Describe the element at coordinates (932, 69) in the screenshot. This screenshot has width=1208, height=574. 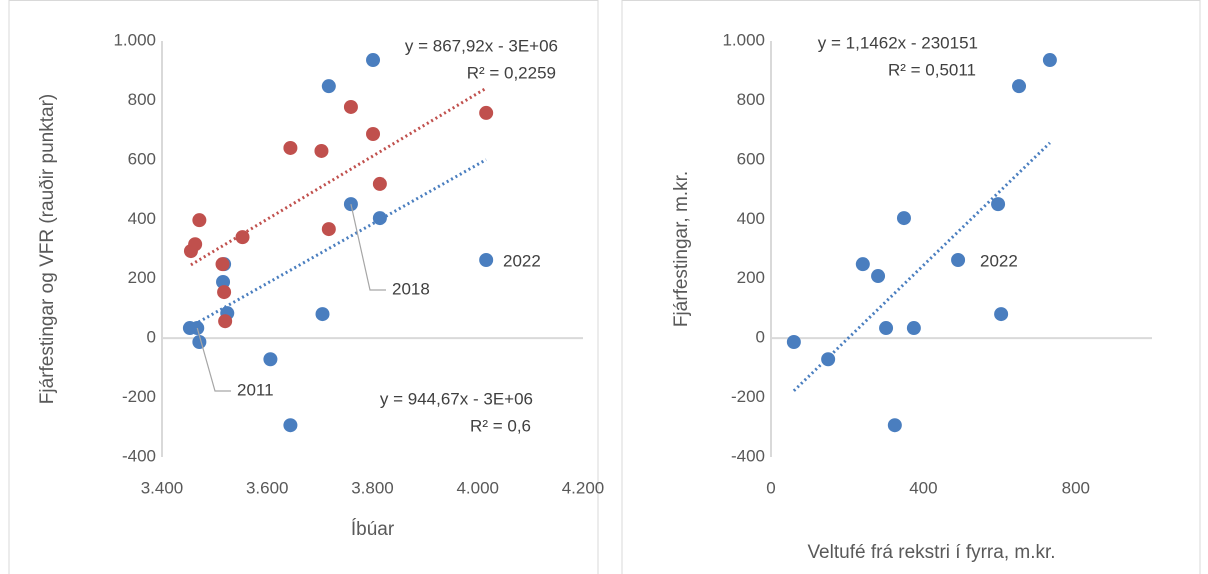
I see `trendline-r2: R² = 0,5011` at that location.